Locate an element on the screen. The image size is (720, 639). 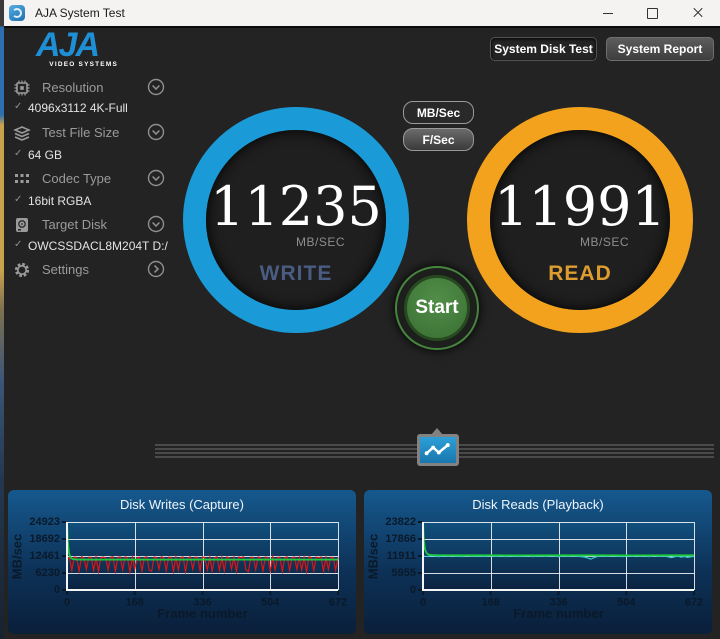
disk-reads-xlabel: Frame number is located at coordinates (558, 613).